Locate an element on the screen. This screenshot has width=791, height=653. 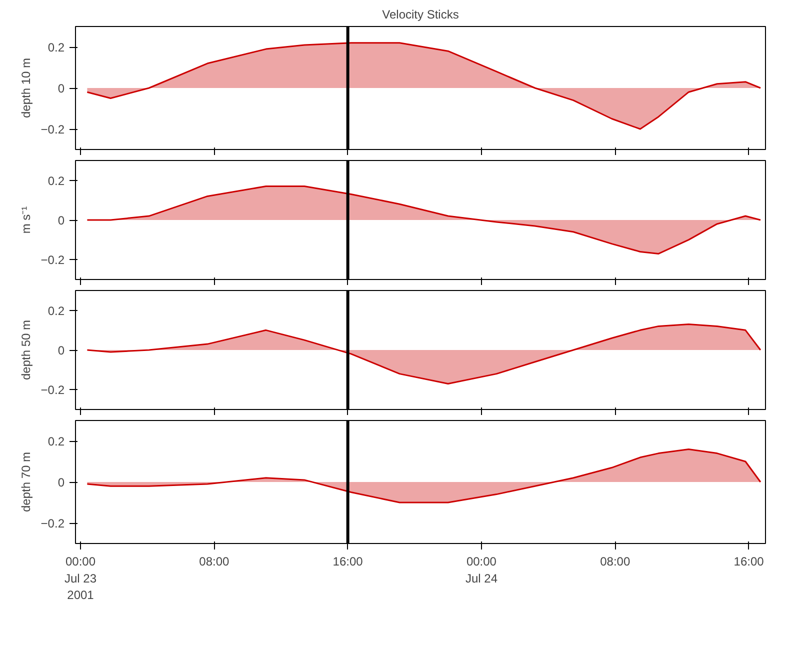
x-tick-label: 00:00 Jul 24 is located at coordinates (481, 570).